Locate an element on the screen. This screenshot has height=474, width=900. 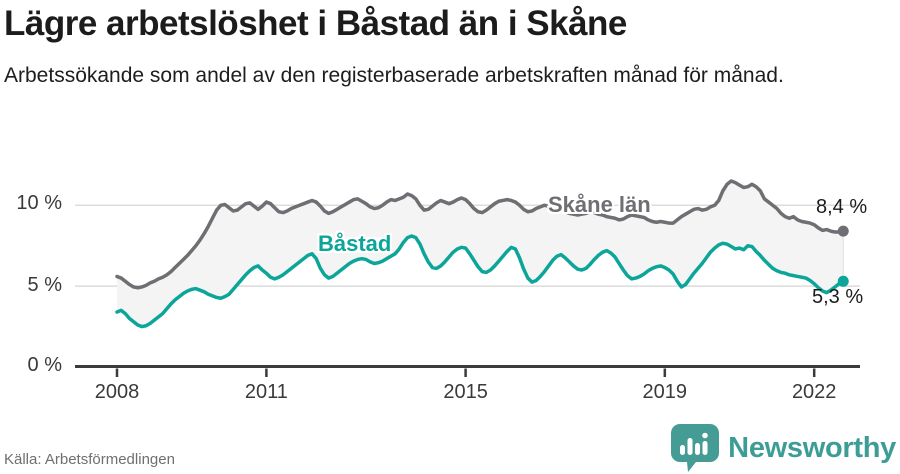
newsworthy-logo-icon is located at coordinates (695, 448).